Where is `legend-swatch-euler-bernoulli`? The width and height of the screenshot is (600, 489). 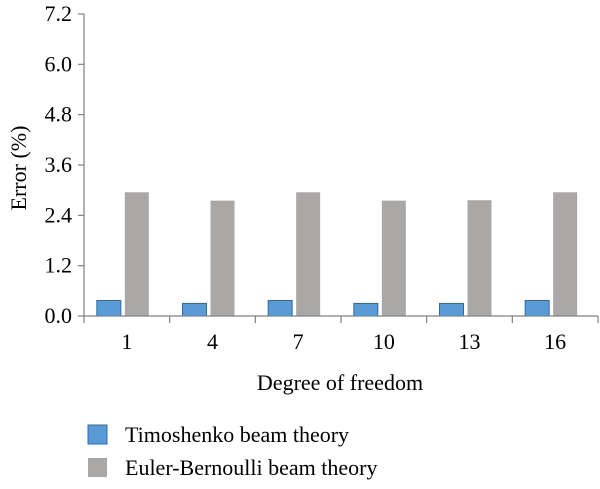 legend-swatch-euler-bernoulli is located at coordinates (97, 467).